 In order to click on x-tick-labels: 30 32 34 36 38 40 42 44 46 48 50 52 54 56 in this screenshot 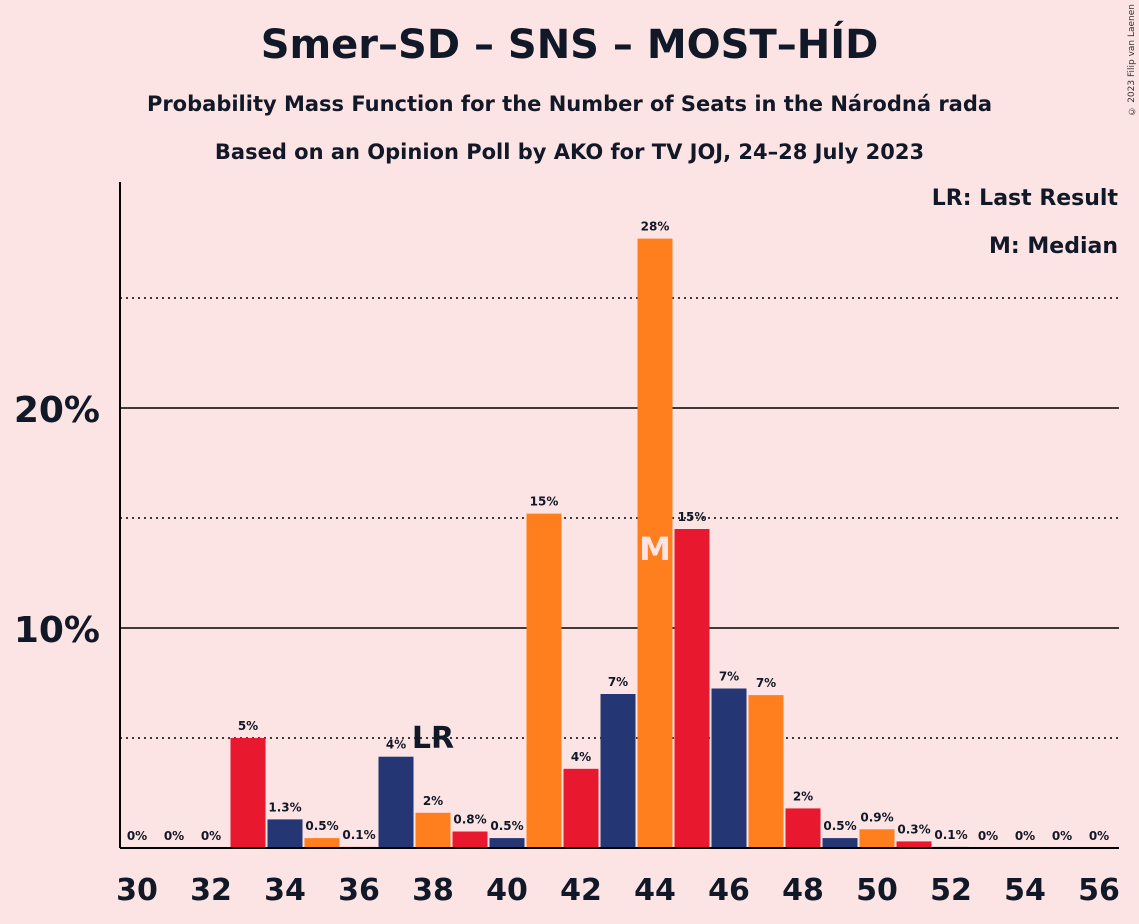, I will do `click(618, 890)`.